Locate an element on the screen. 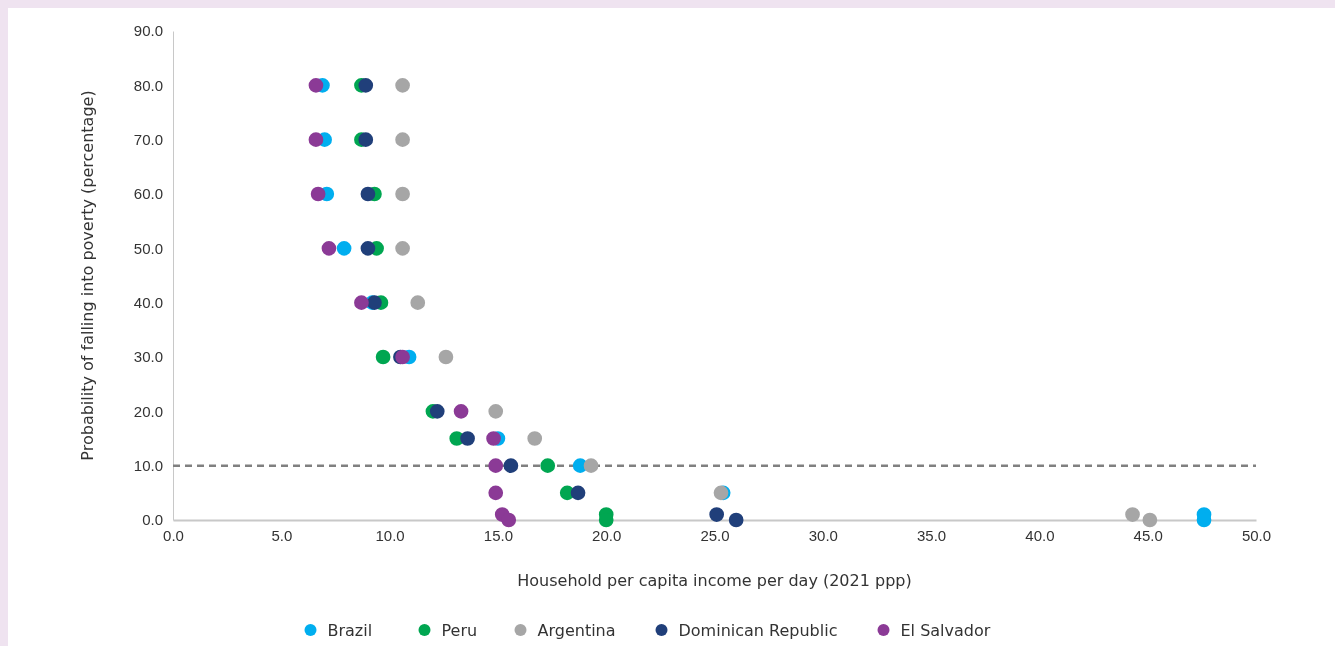 The width and height of the screenshot is (1335, 646). y-tick-label: 0.0 is located at coordinates (152, 520).